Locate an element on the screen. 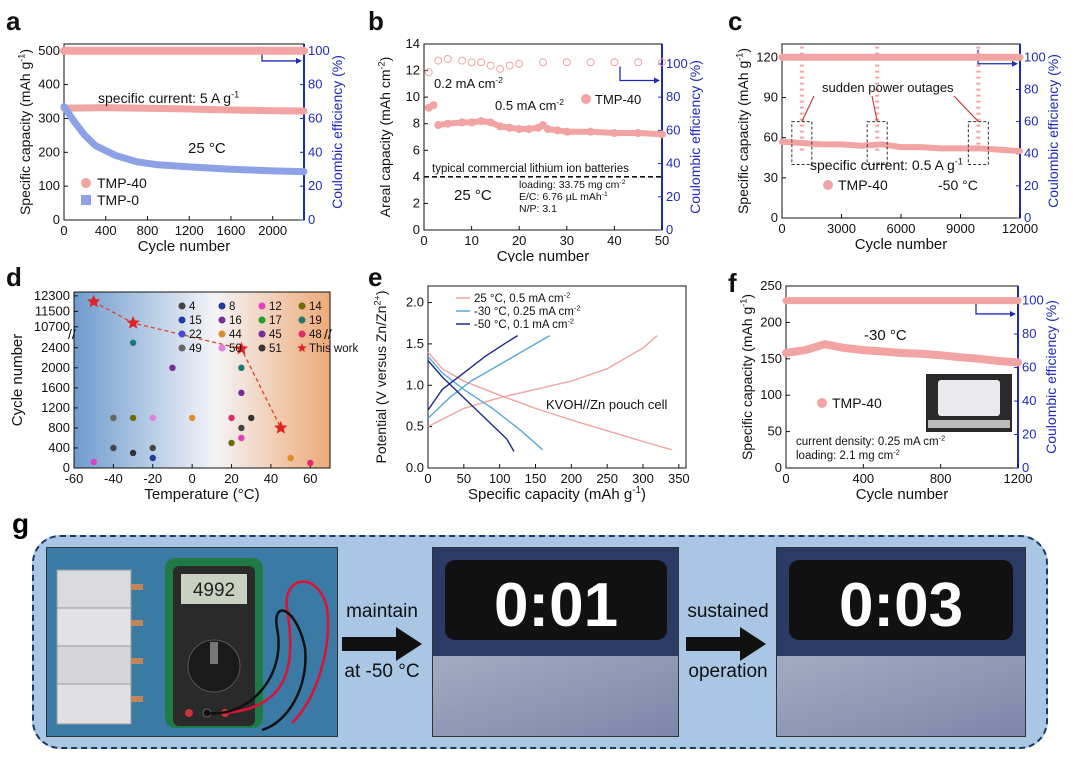 This screenshot has width=1080, height=760. annotation-commercial: typical commercial lithium ion batteries is located at coordinates (530, 169).